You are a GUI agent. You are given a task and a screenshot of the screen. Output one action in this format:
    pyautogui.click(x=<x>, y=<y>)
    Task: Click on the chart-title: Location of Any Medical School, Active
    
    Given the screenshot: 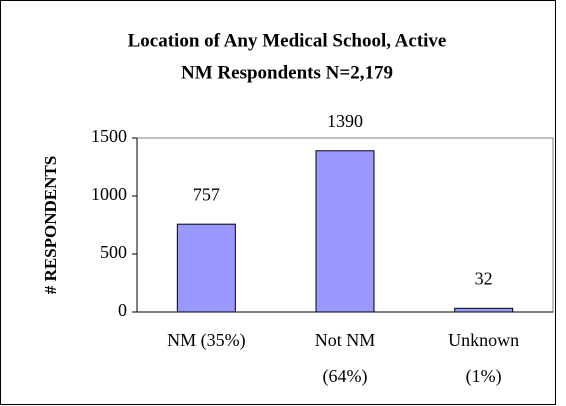 What is the action you would take?
    pyautogui.click(x=287, y=40)
    